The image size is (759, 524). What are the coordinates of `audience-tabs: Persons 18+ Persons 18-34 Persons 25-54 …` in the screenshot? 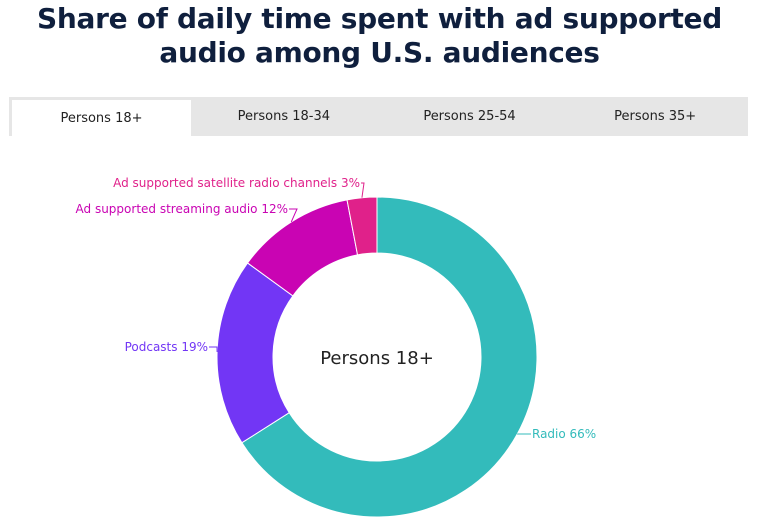 It's located at (378, 116).